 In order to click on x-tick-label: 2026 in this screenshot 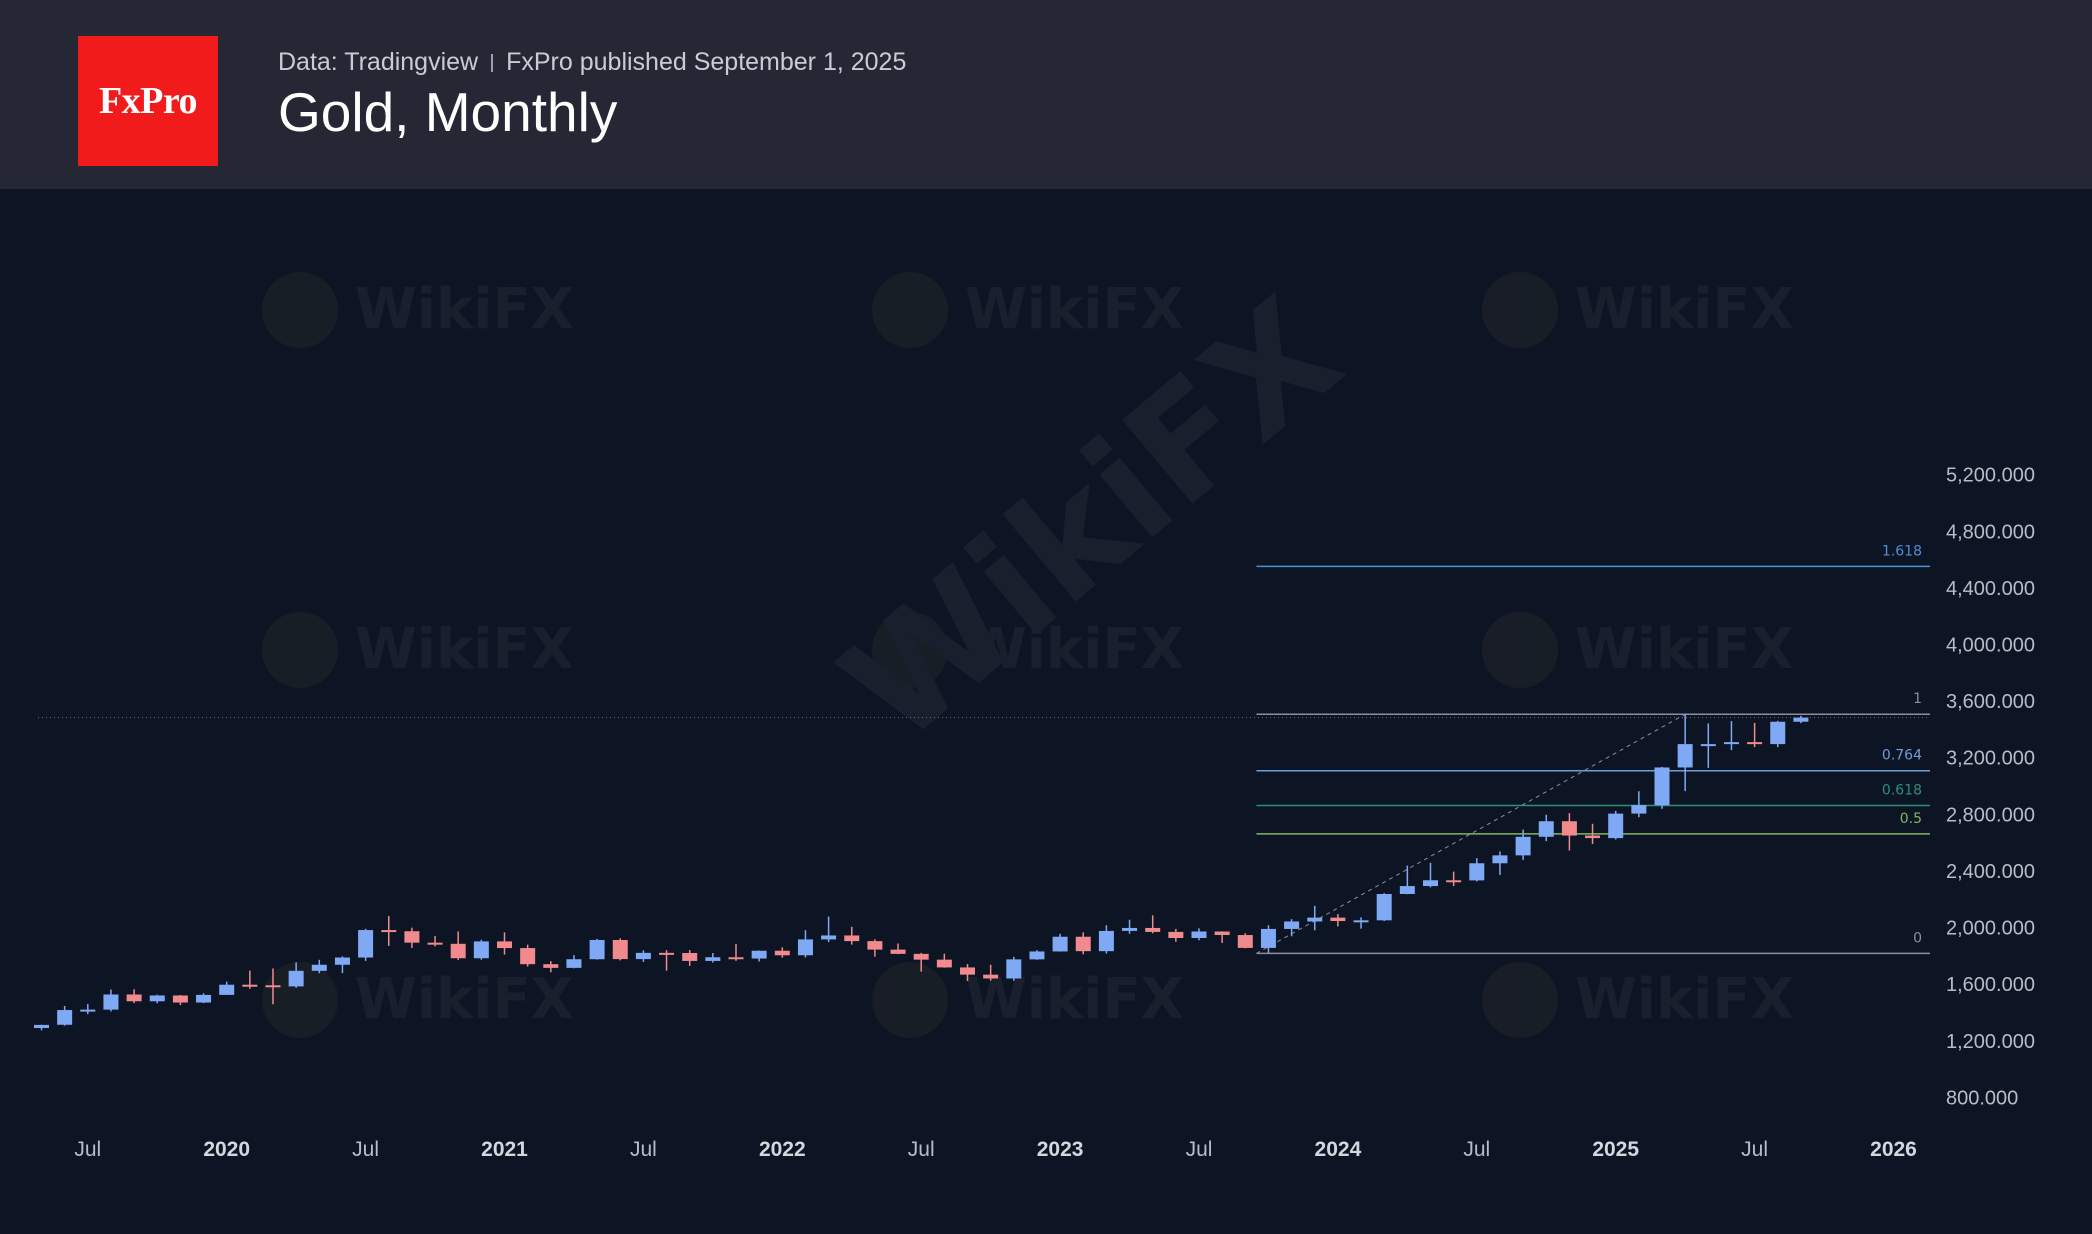, I will do `click(1893, 1149)`.